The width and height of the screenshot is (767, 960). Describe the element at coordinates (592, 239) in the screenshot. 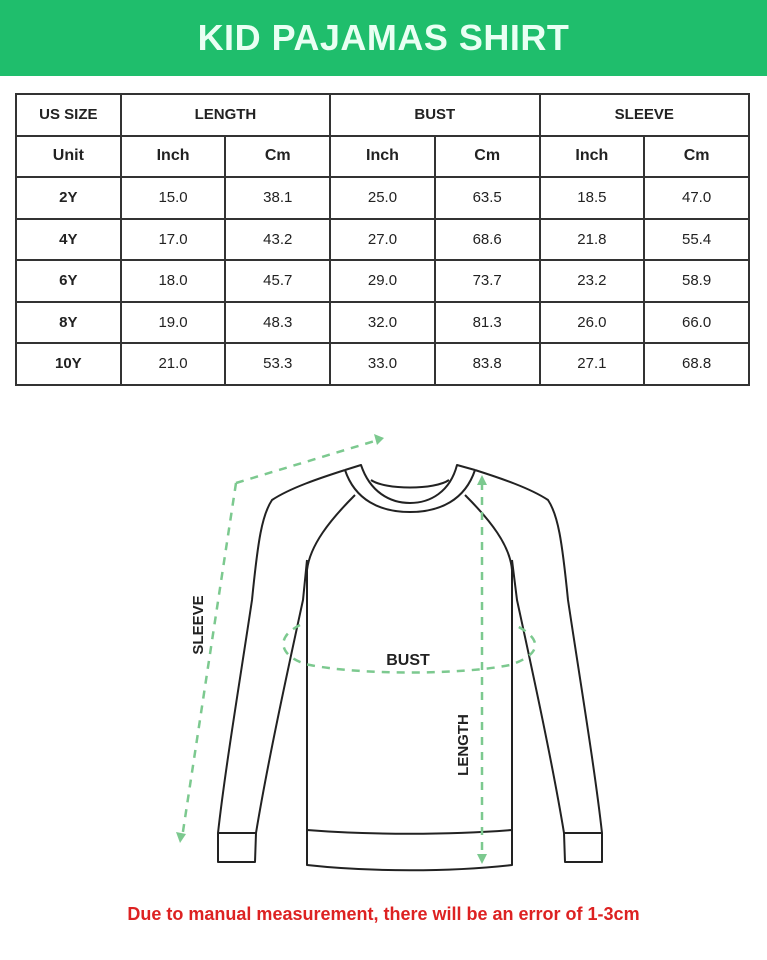

I see `value-cell: 21.8` at that location.